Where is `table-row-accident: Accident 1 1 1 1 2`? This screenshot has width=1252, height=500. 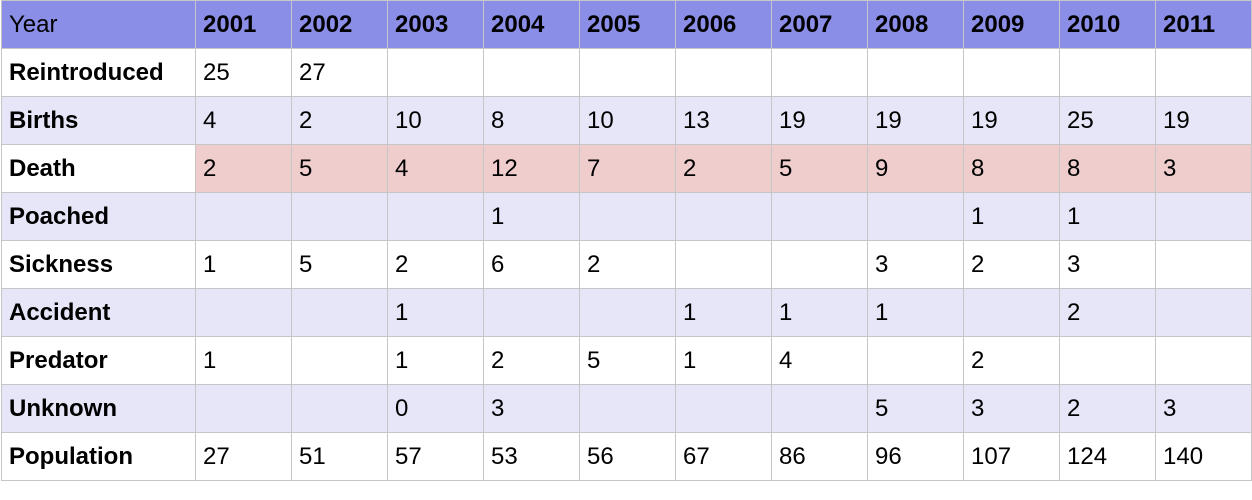
table-row-accident: Accident 1 1 1 1 2 is located at coordinates (626, 312).